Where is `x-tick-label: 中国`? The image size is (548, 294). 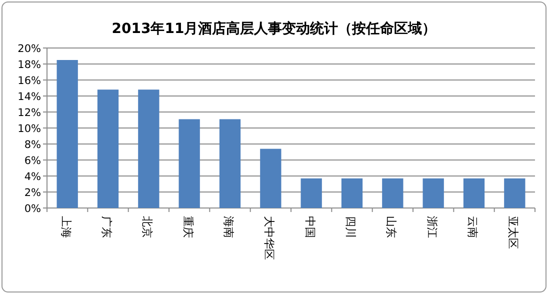
x-tick-label: 中国 is located at coordinates (309, 227).